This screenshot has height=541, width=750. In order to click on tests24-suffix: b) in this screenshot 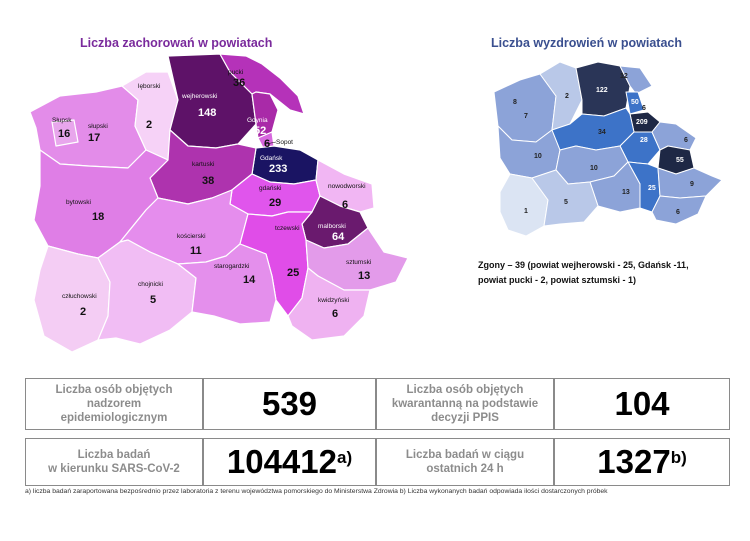, I will do `click(678, 457)`.